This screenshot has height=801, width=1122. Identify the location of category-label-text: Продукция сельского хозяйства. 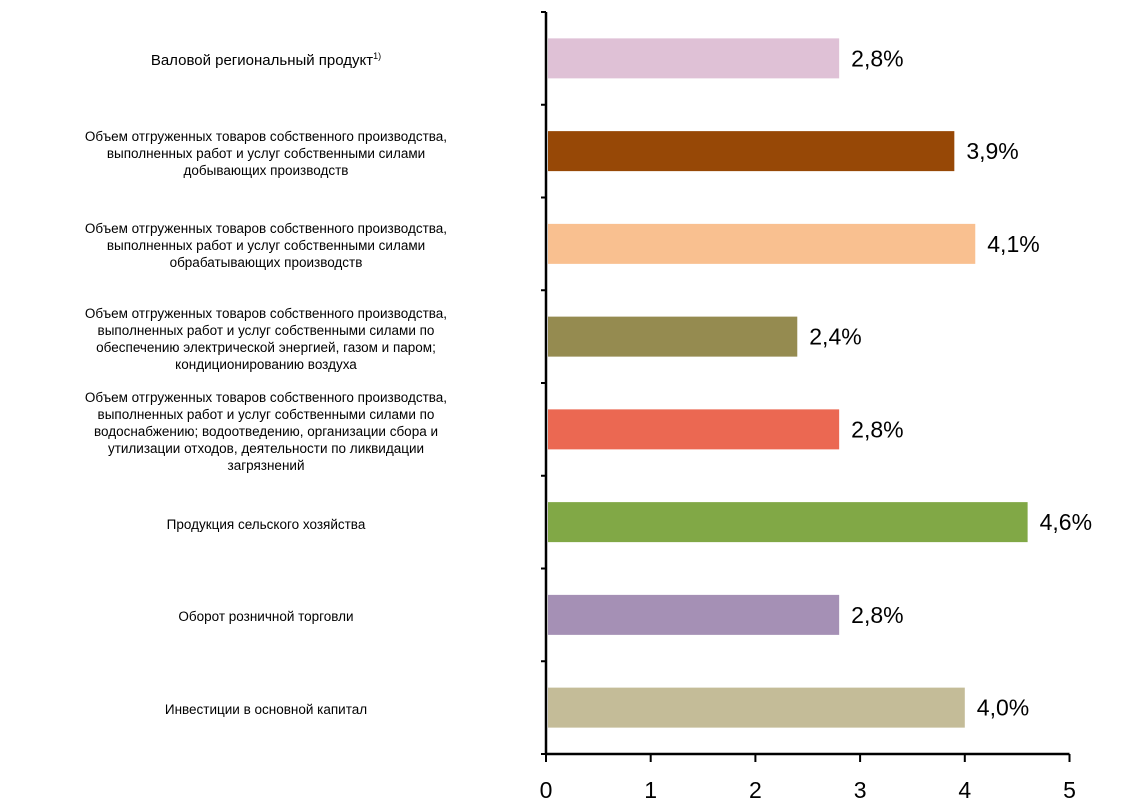
(266, 524).